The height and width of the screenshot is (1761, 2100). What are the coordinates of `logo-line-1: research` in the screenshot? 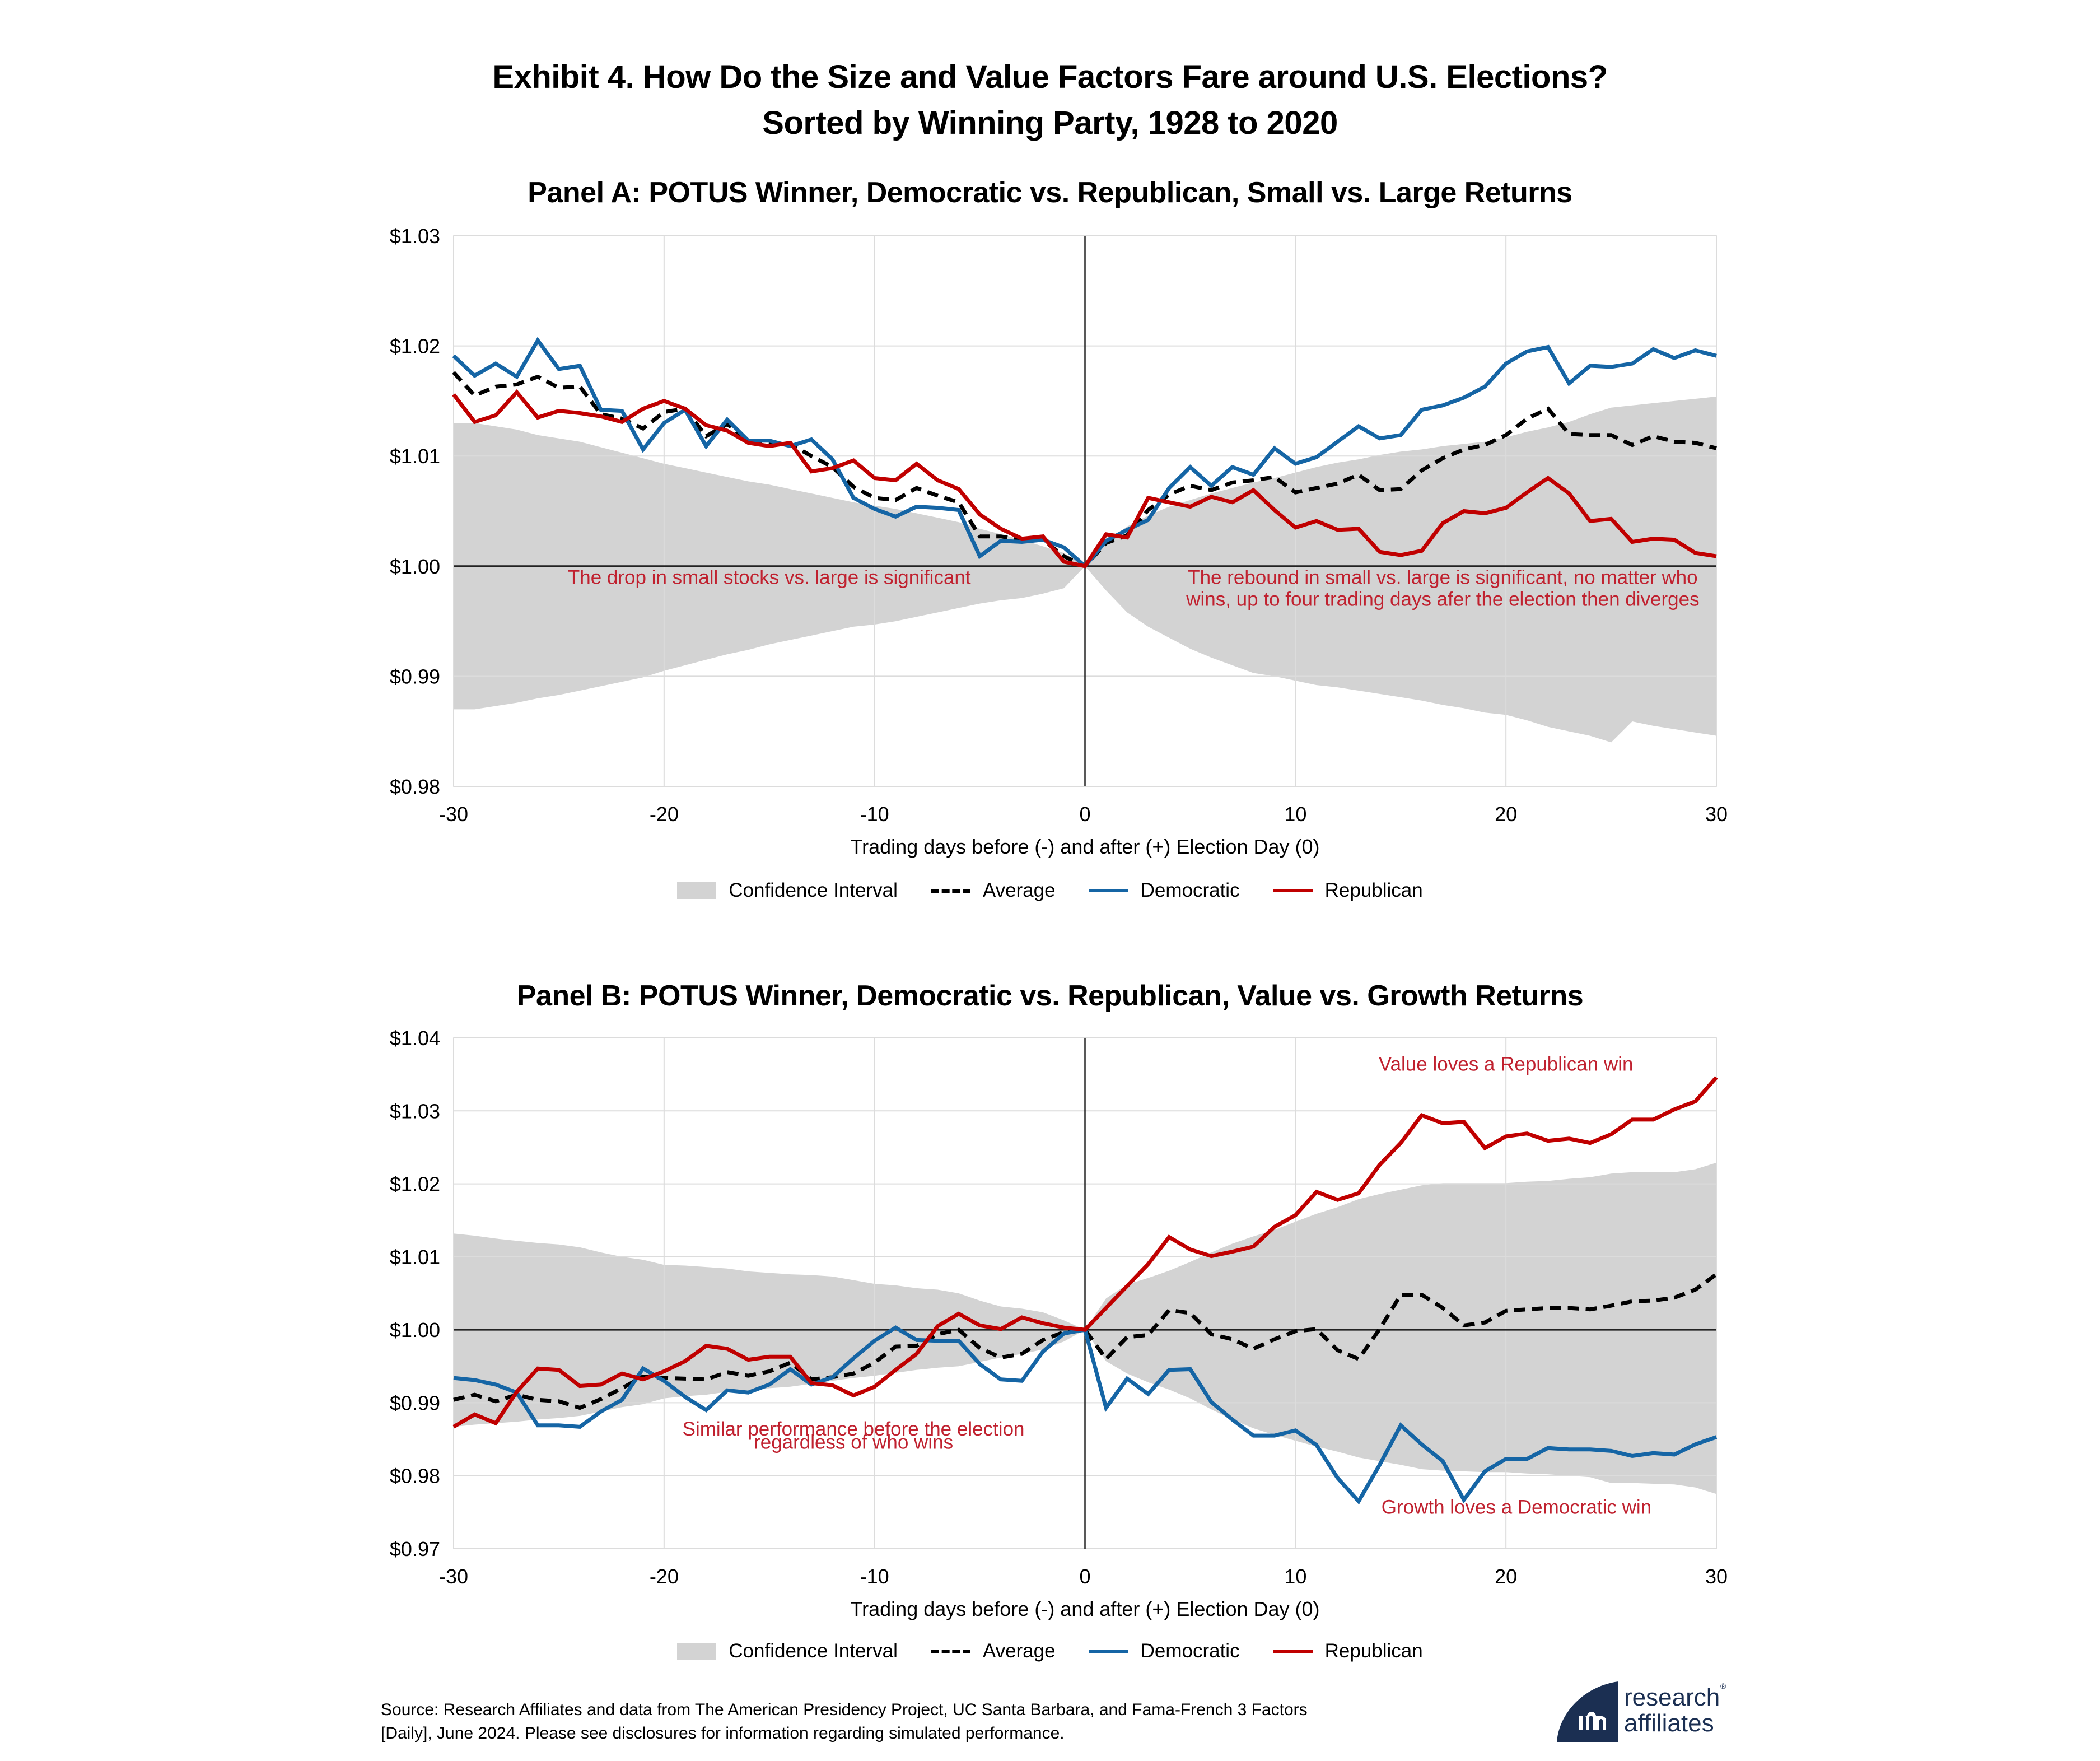 It's located at (1672, 1697).